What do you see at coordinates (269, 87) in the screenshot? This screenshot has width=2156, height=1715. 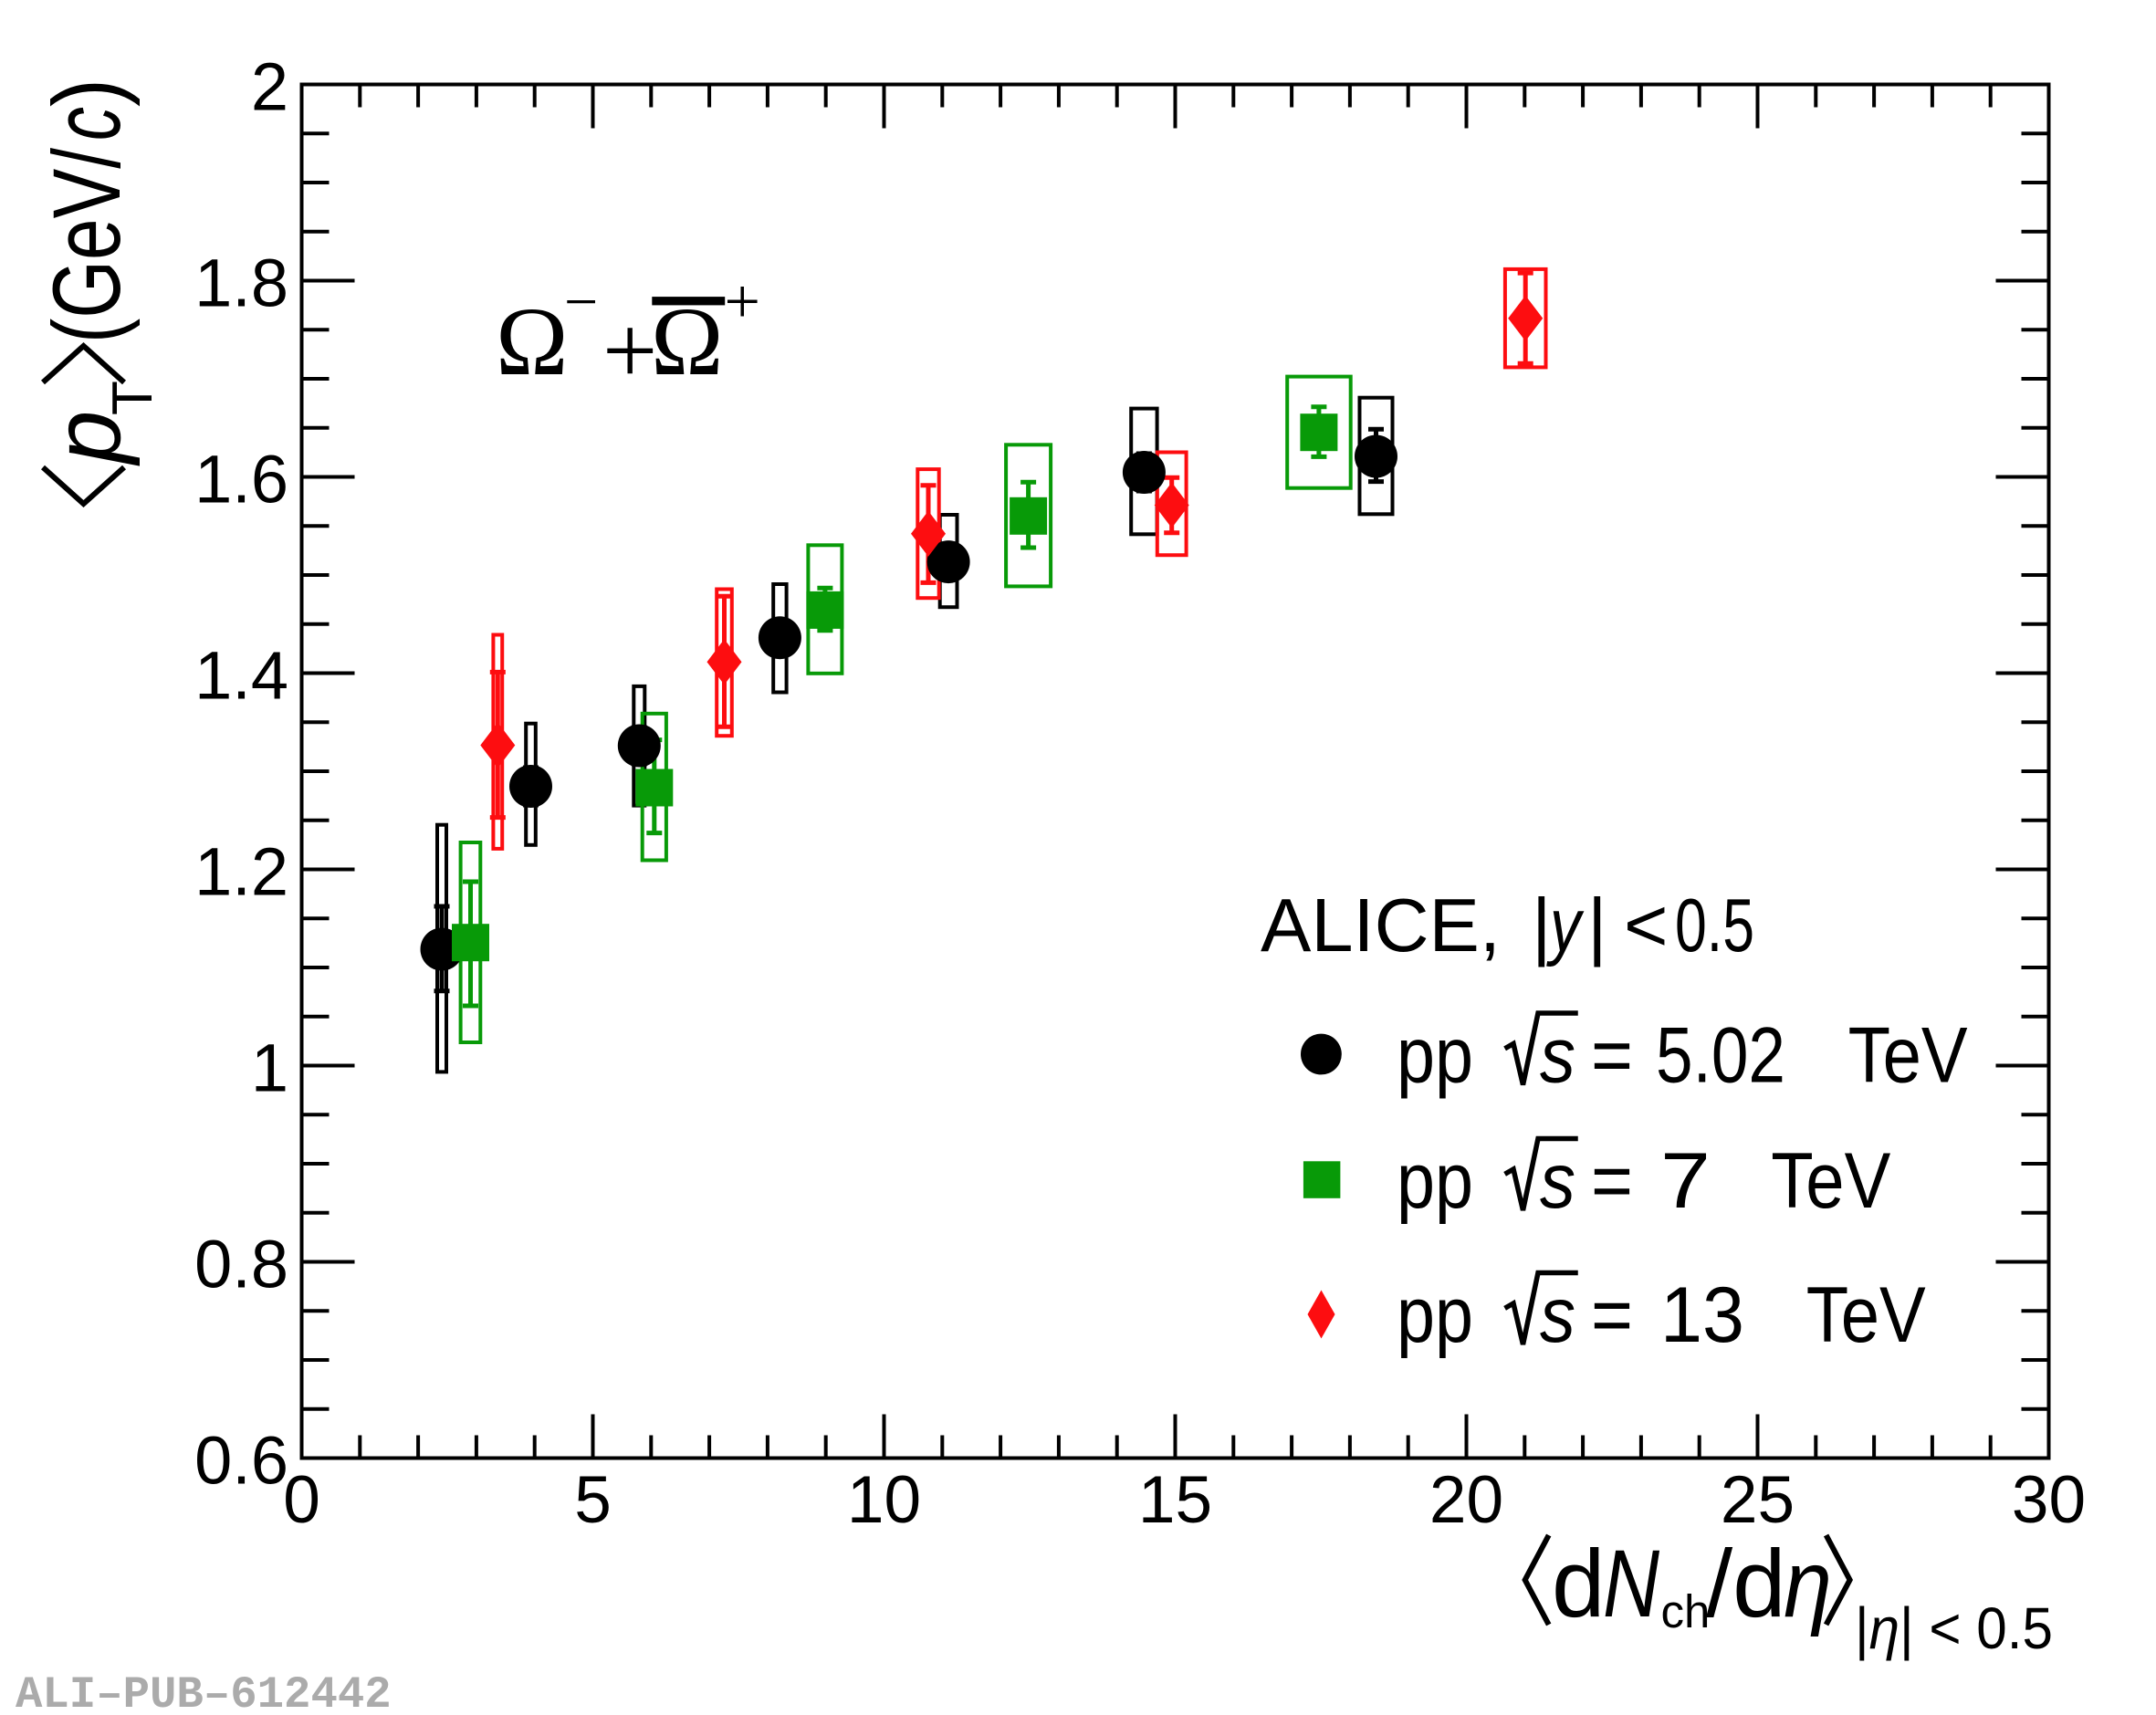 I see `svg-text: 2` at bounding box center [269, 87].